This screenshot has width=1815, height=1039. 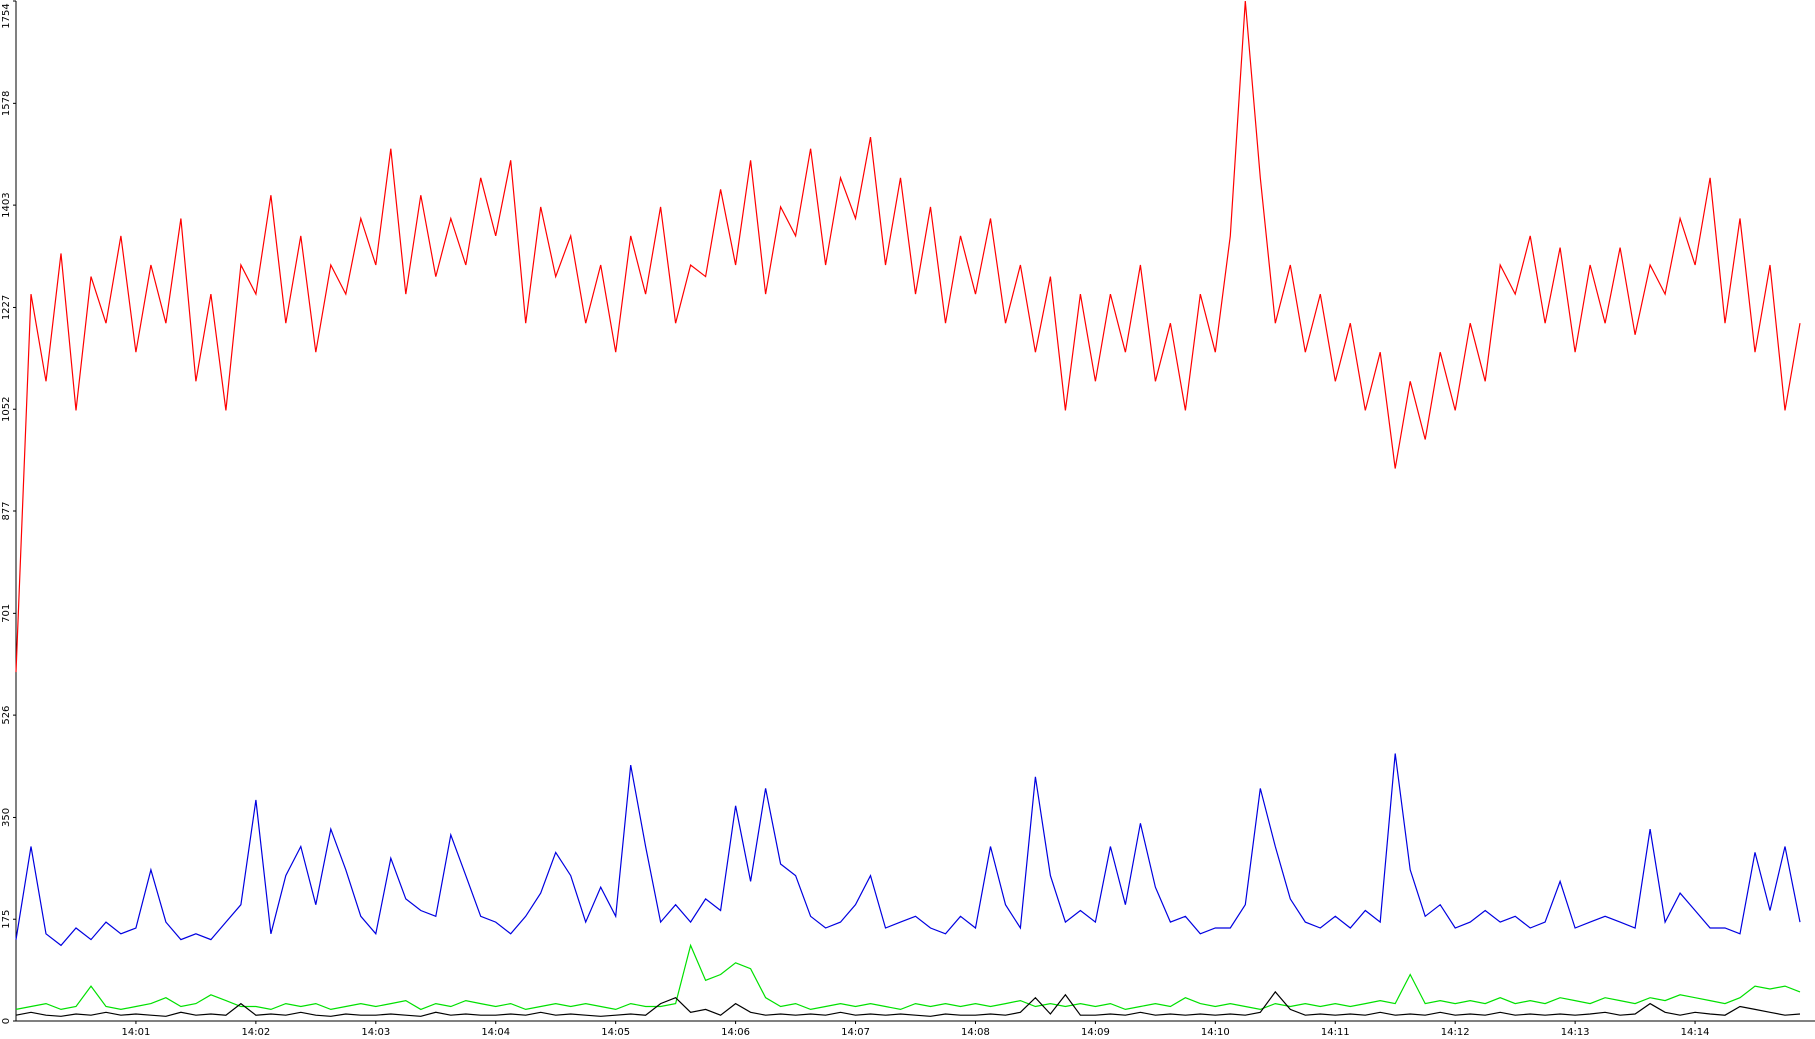 What do you see at coordinates (6, 715) in the screenshot?
I see `y-tick-label: 526` at bounding box center [6, 715].